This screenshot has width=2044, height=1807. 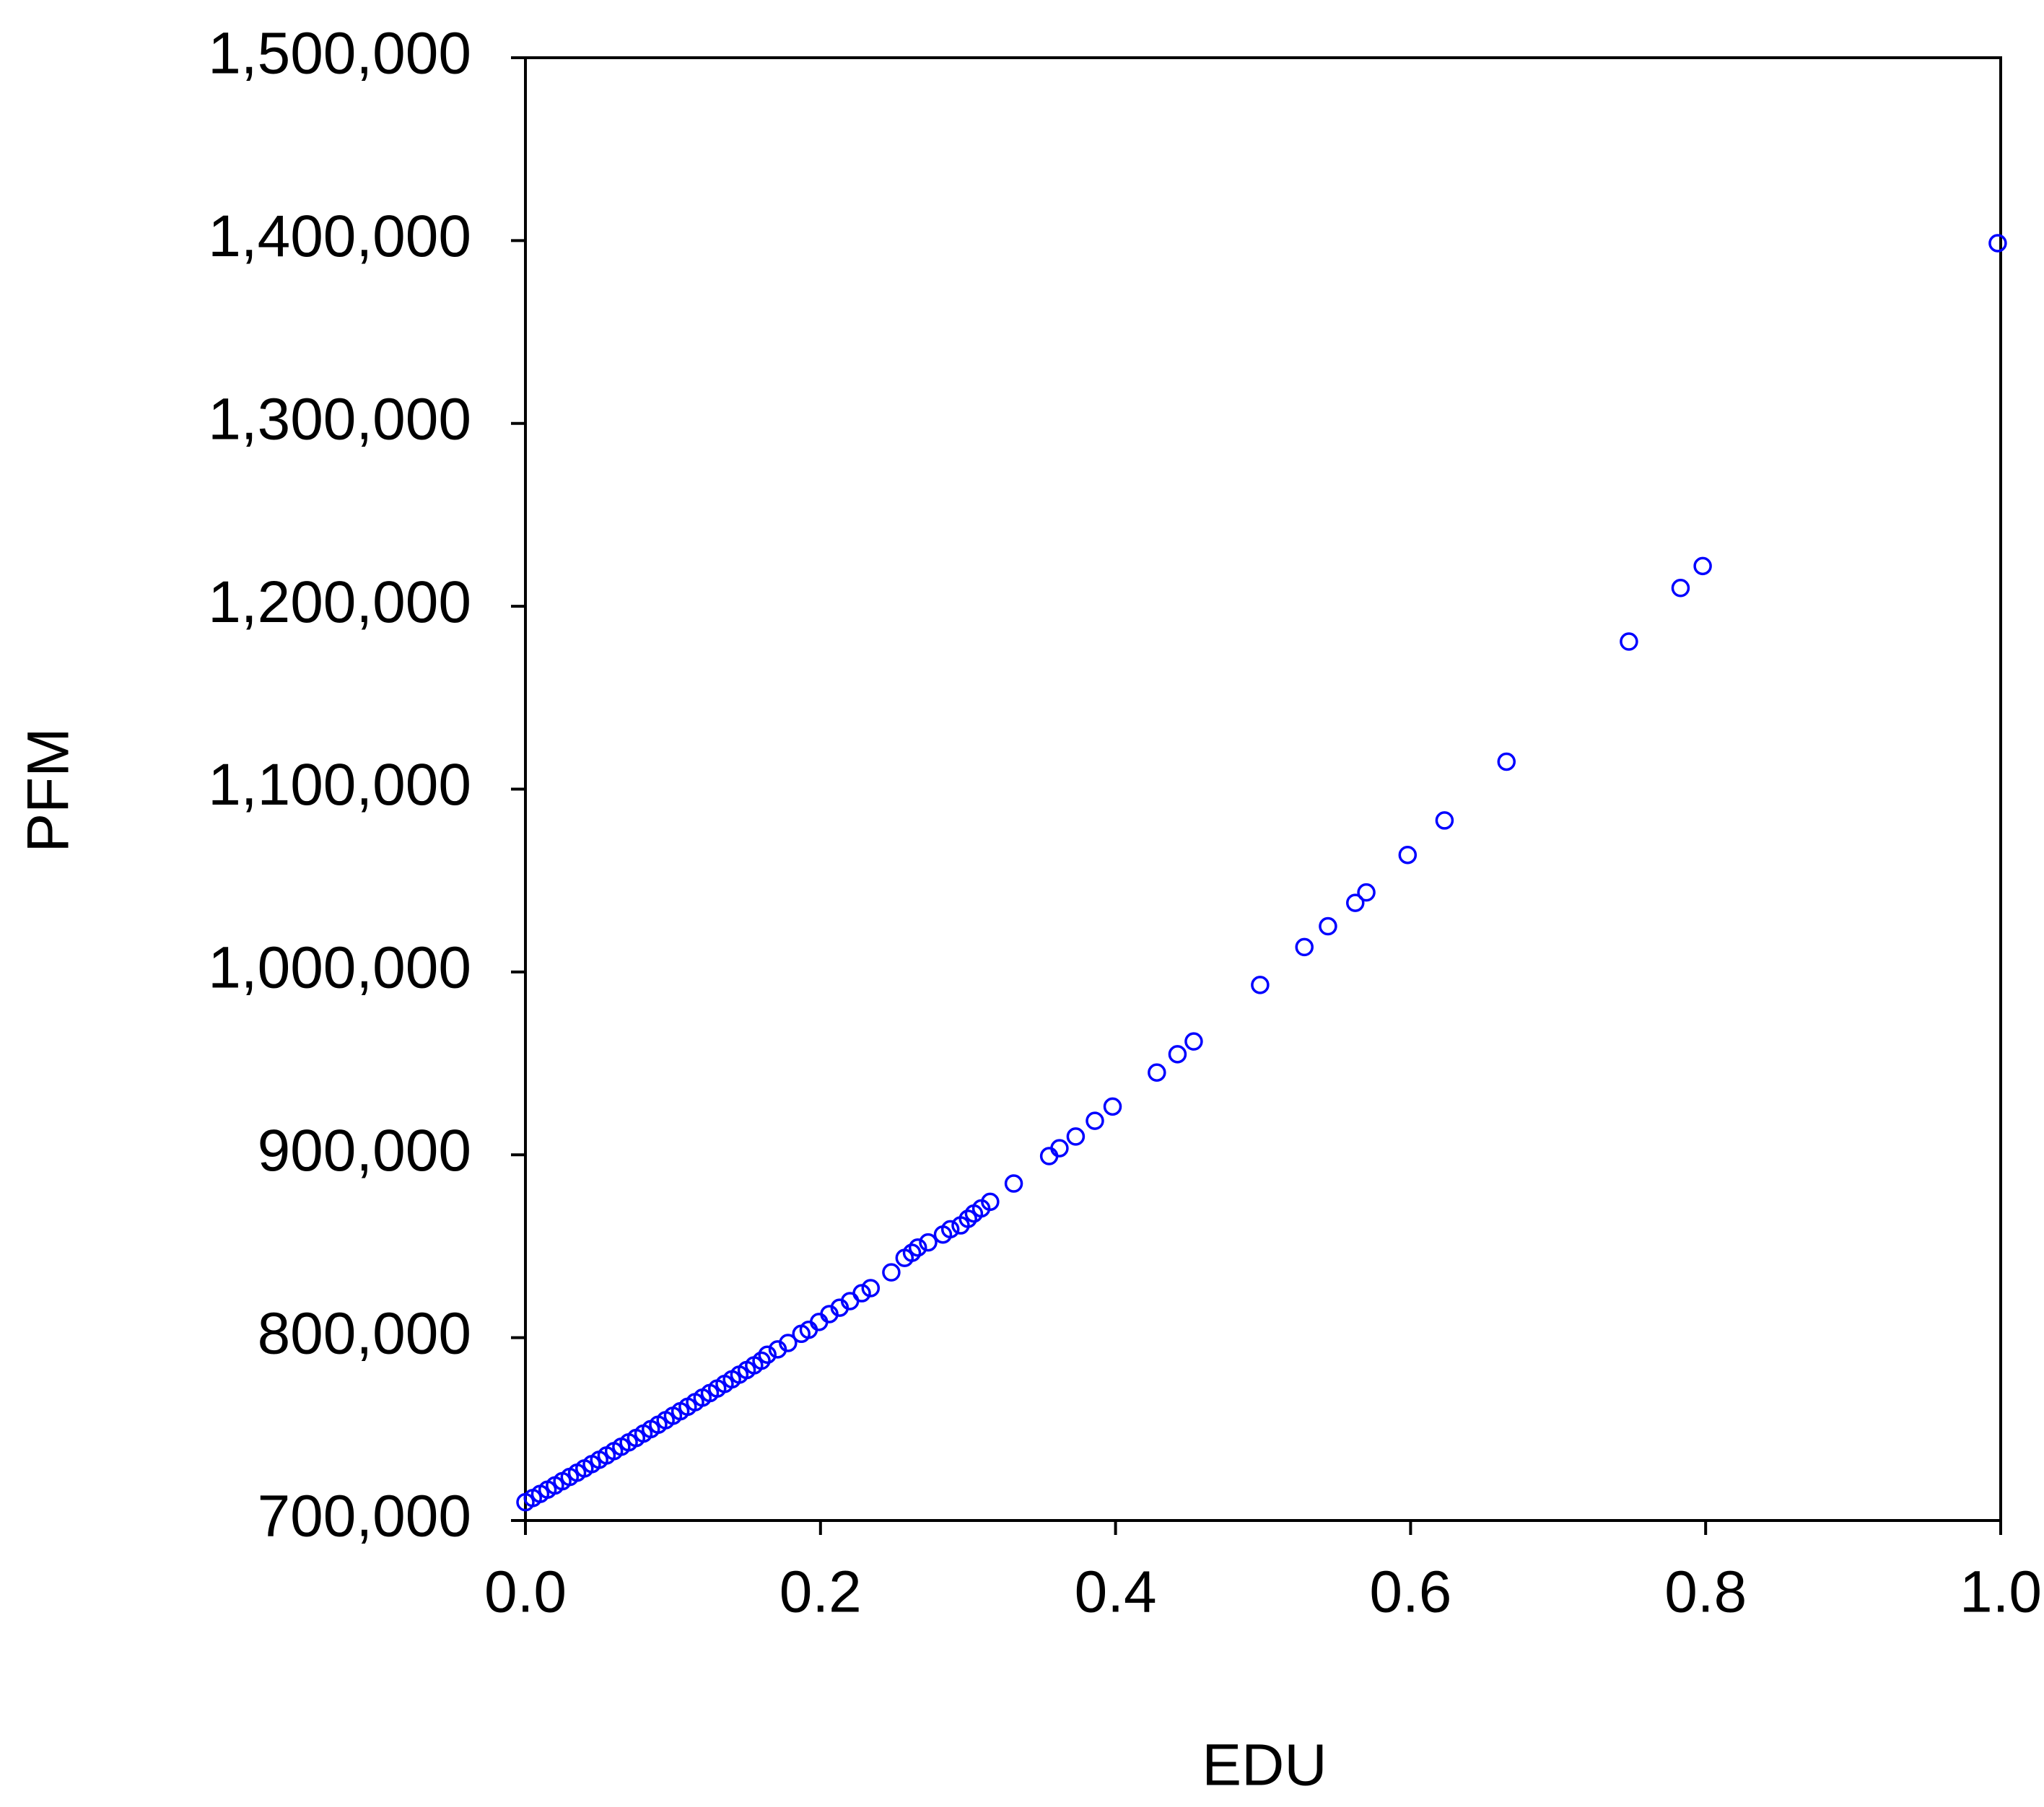 I want to click on y-tick-label: 1,500,000, so click(x=339, y=54).